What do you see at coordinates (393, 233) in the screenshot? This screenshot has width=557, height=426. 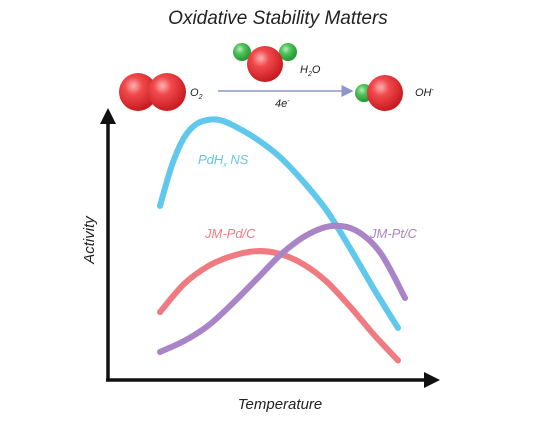 I see `series-label-jm-pt-c: JM-Pt/C` at bounding box center [393, 233].